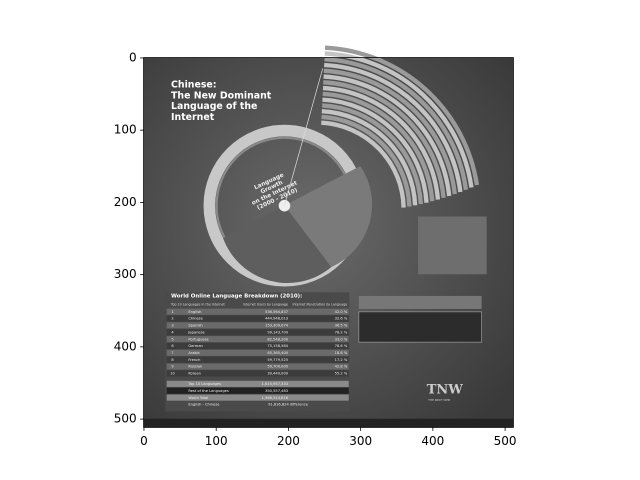 The width and height of the screenshot is (640, 480). What do you see at coordinates (276, 391) in the screenshot?
I see `summary-value: 350,557,483` at bounding box center [276, 391].